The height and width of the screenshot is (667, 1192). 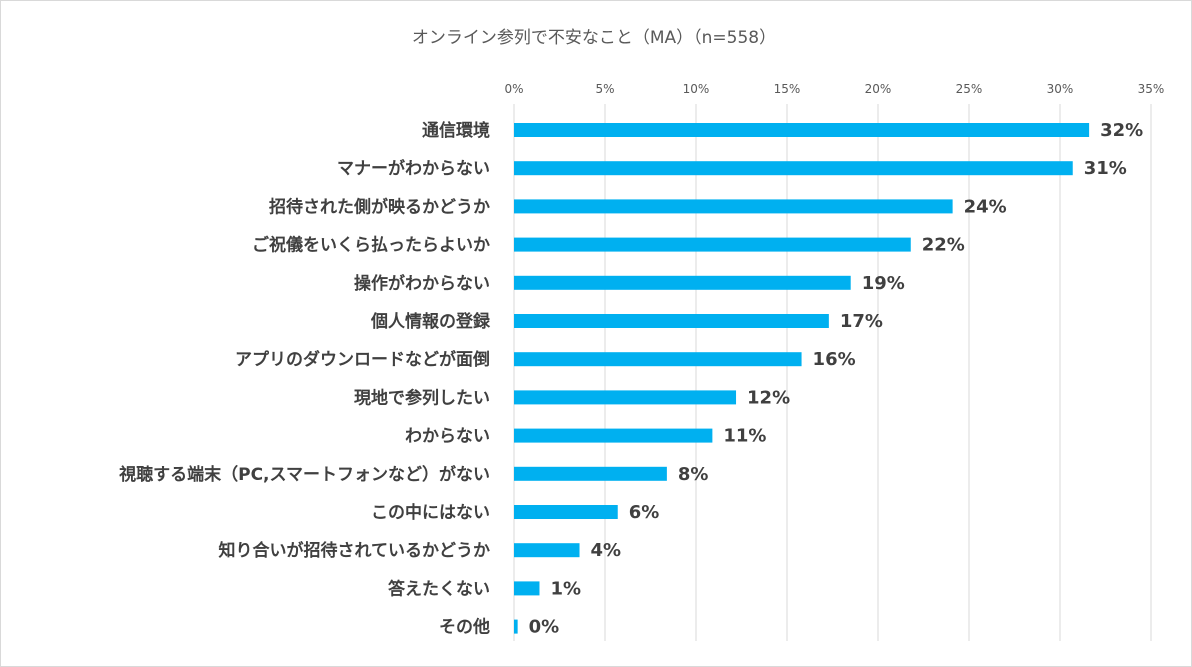 I want to click on category-label: 操作がわからない, so click(x=422, y=283).